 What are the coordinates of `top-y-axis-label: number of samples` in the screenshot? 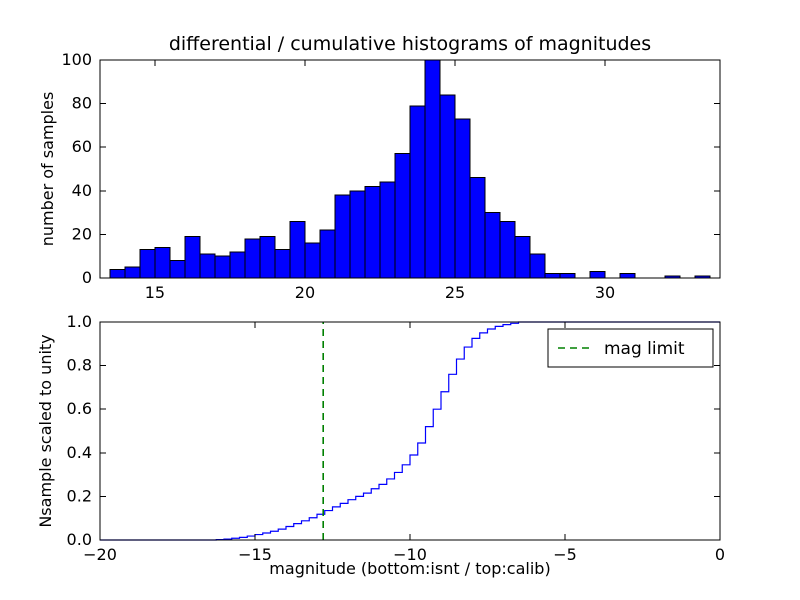 It's located at (47, 169).